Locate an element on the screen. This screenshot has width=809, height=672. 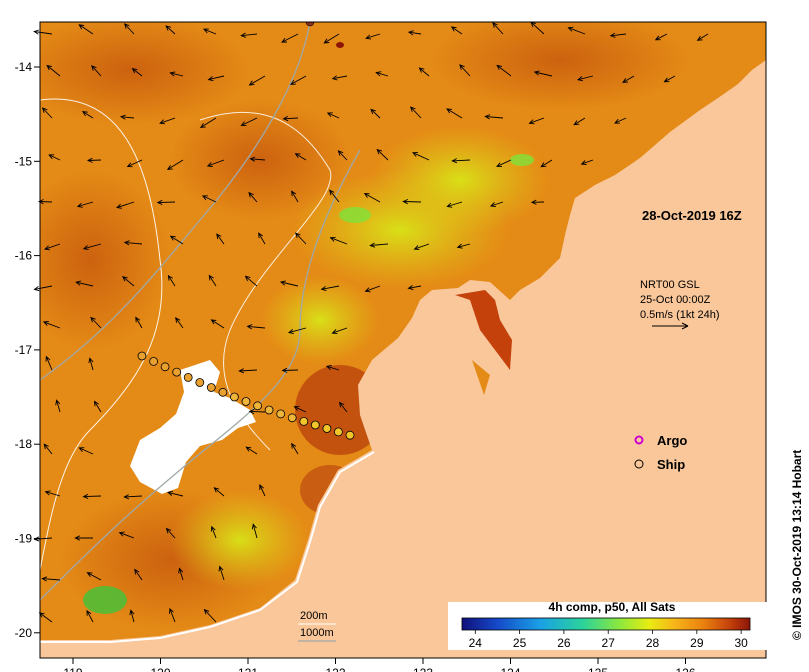
colorbar-ticks: 24 25 26 27 28 29 30 is located at coordinates (608, 640).